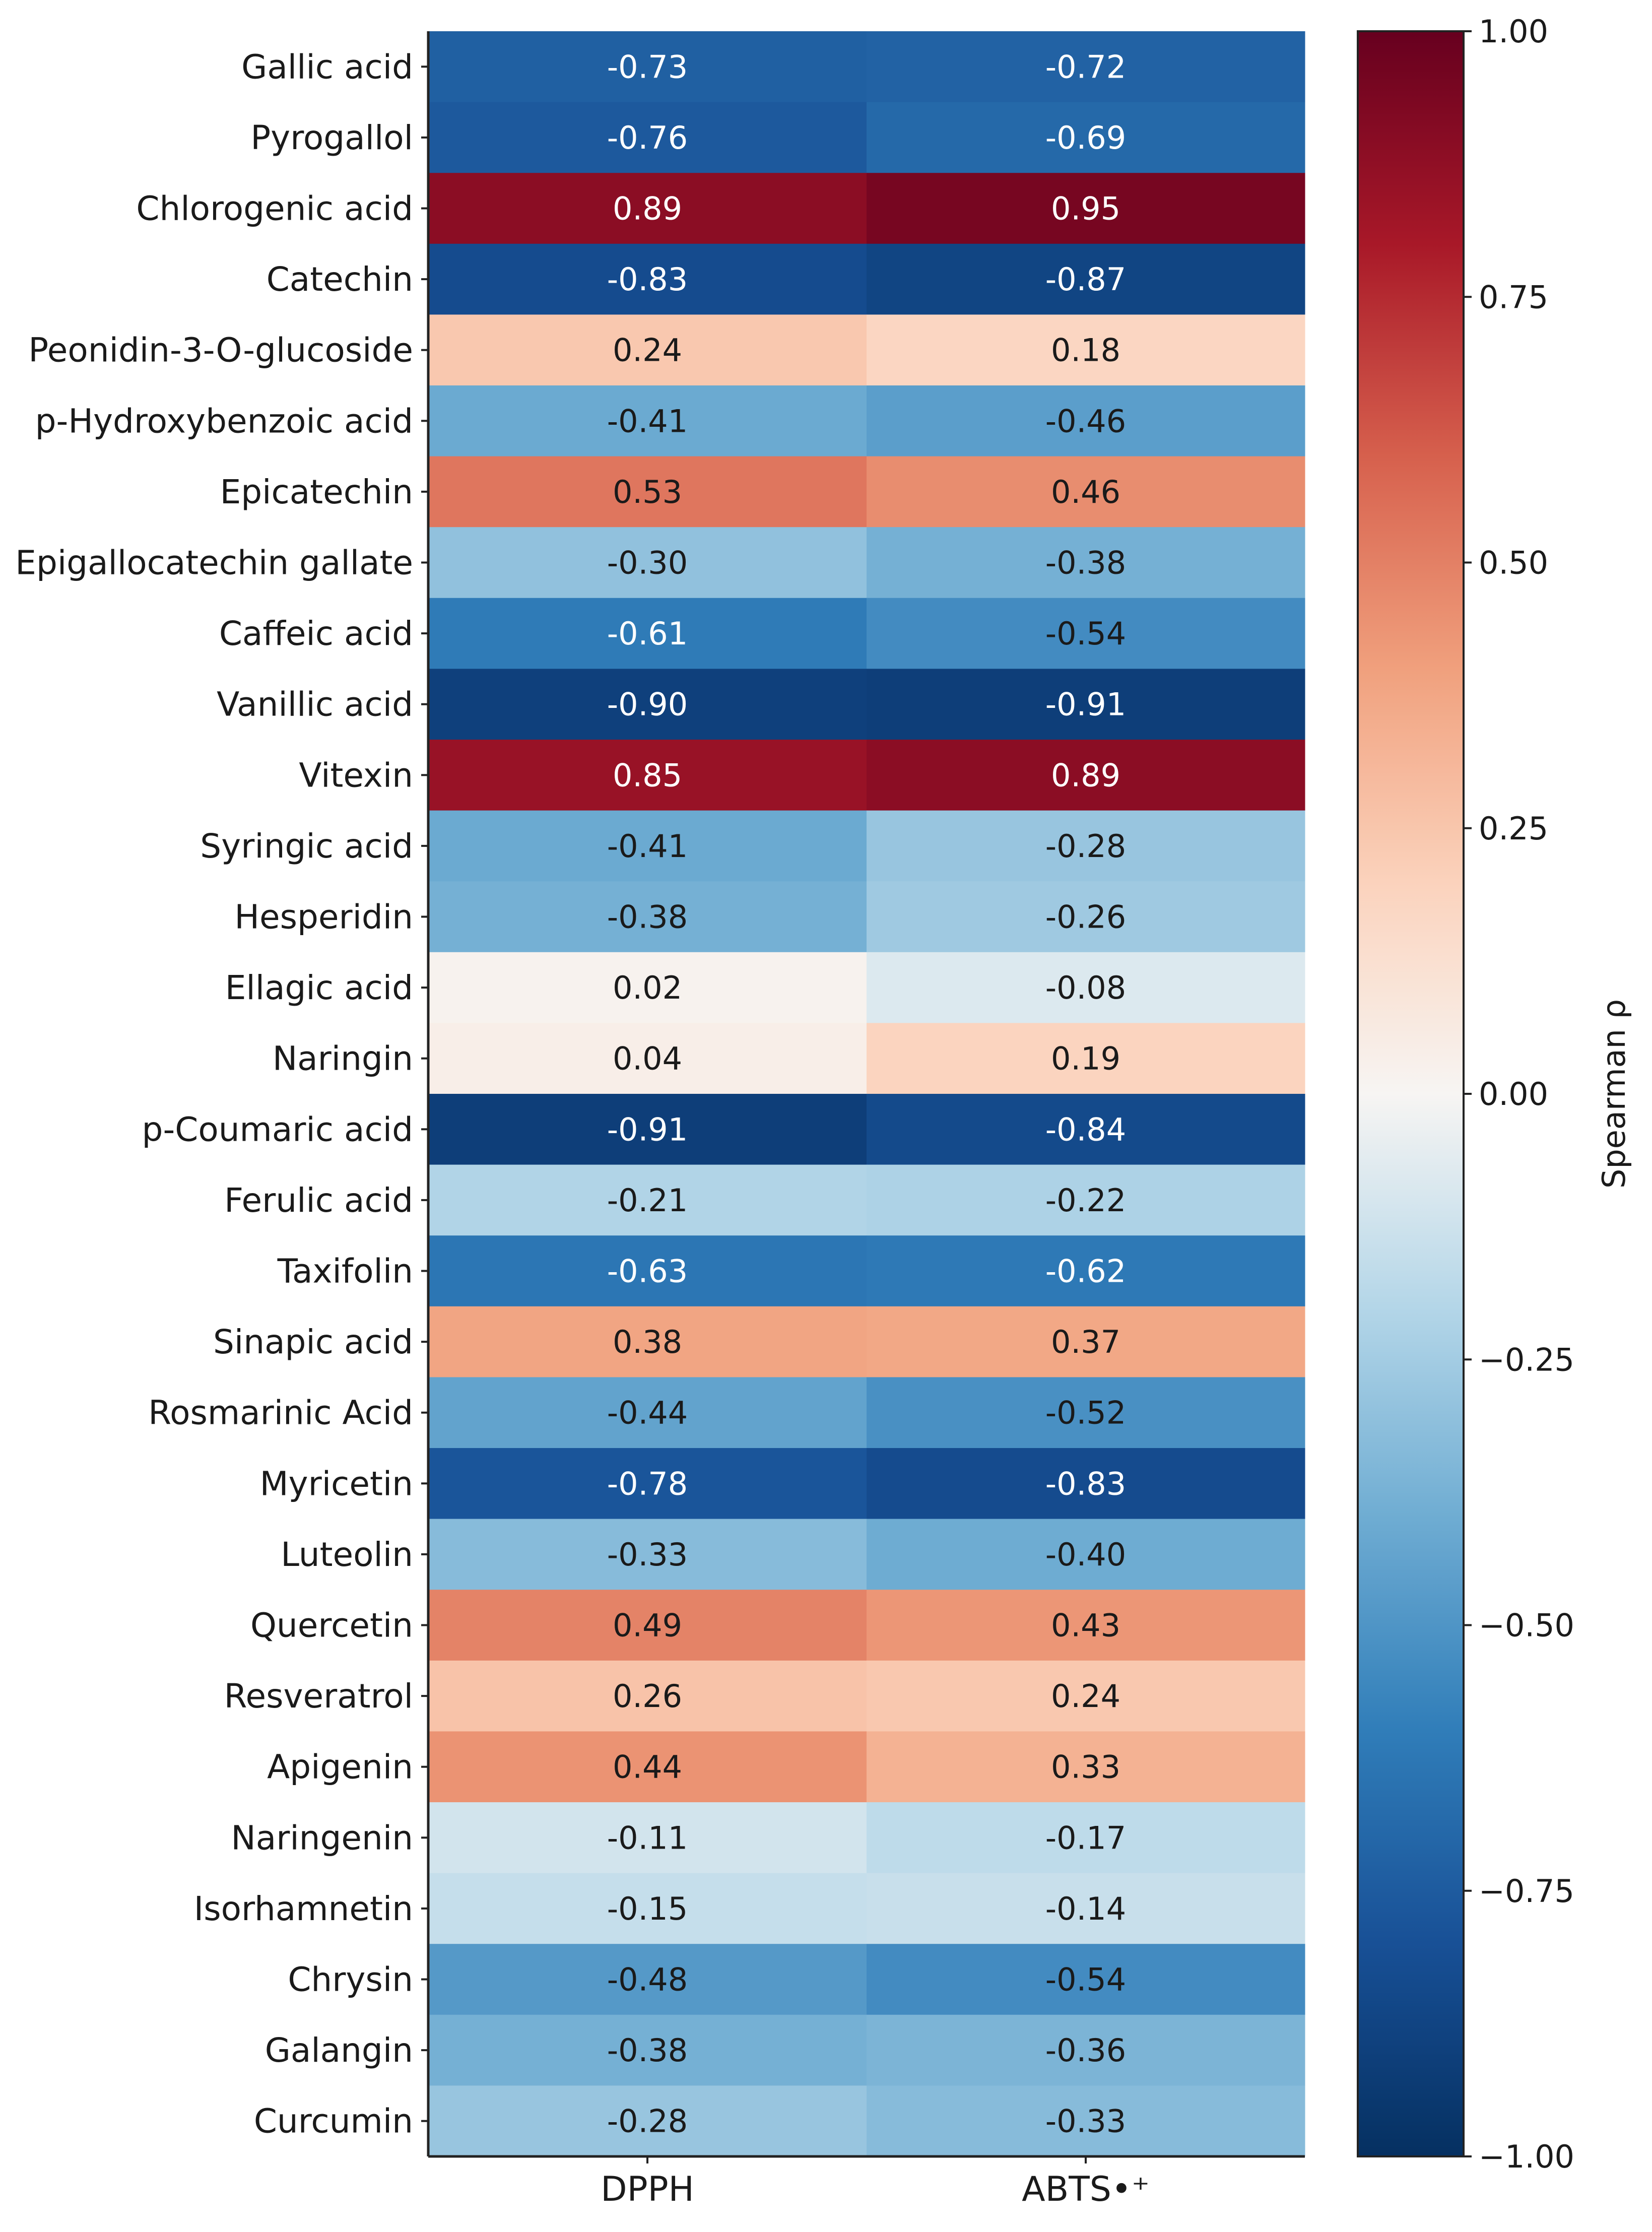 The image size is (1652, 2232). What do you see at coordinates (1086, 1837) in the screenshot?
I see `cell-value-label: -0.17` at bounding box center [1086, 1837].